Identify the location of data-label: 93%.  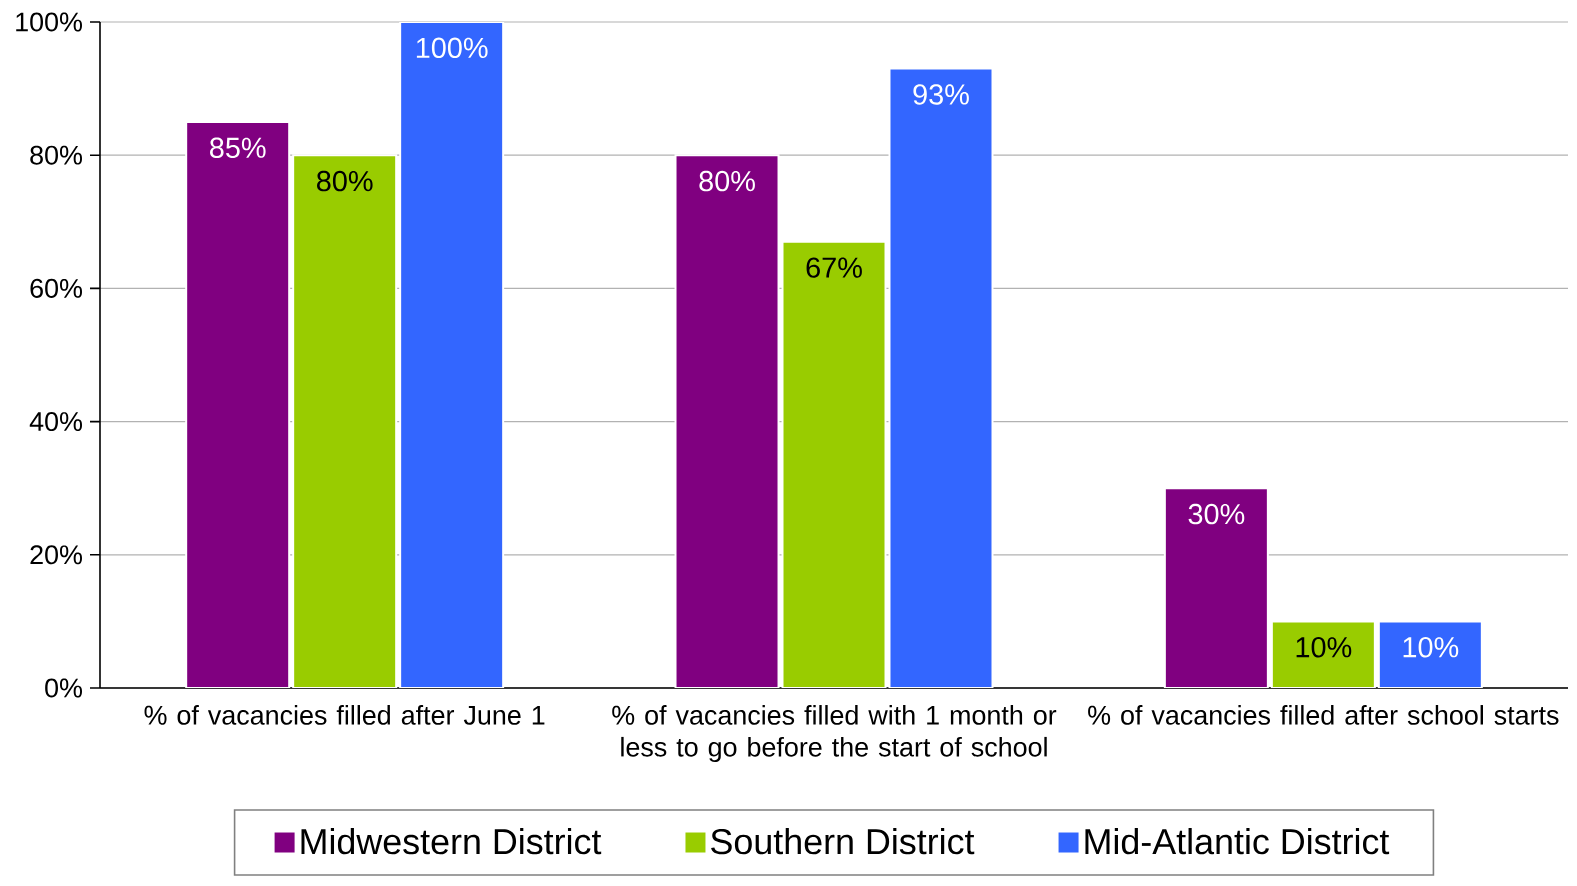
(941, 94).